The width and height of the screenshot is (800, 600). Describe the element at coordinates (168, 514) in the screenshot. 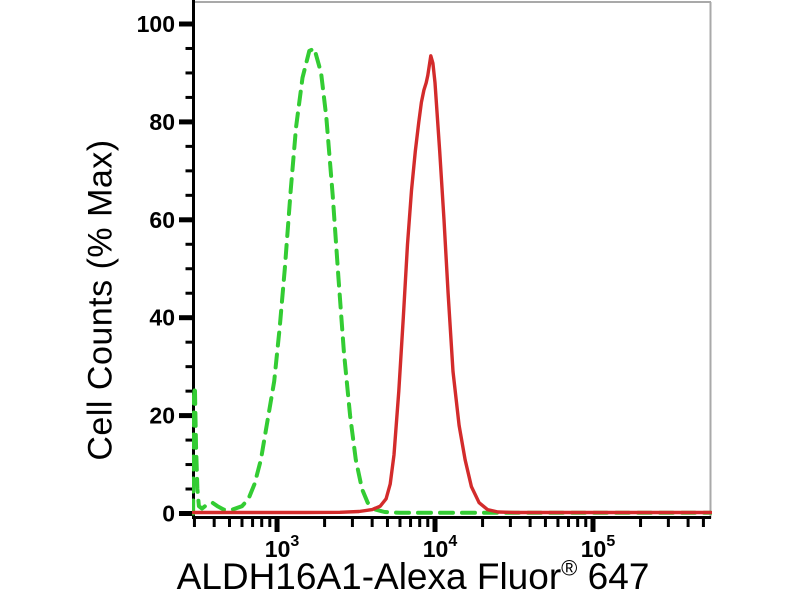

I see `y-tick-label: 0` at that location.